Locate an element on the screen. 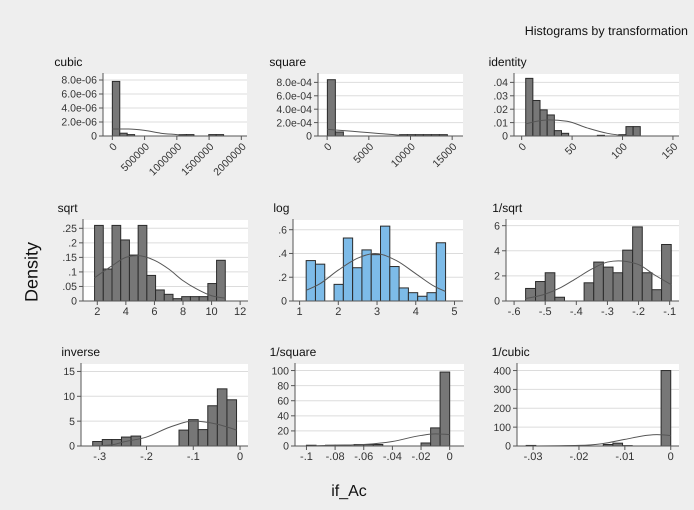 Image resolution: width=694 pixels, height=510 pixels. y-tick-label: 4.0e-04 is located at coordinates (294, 110).